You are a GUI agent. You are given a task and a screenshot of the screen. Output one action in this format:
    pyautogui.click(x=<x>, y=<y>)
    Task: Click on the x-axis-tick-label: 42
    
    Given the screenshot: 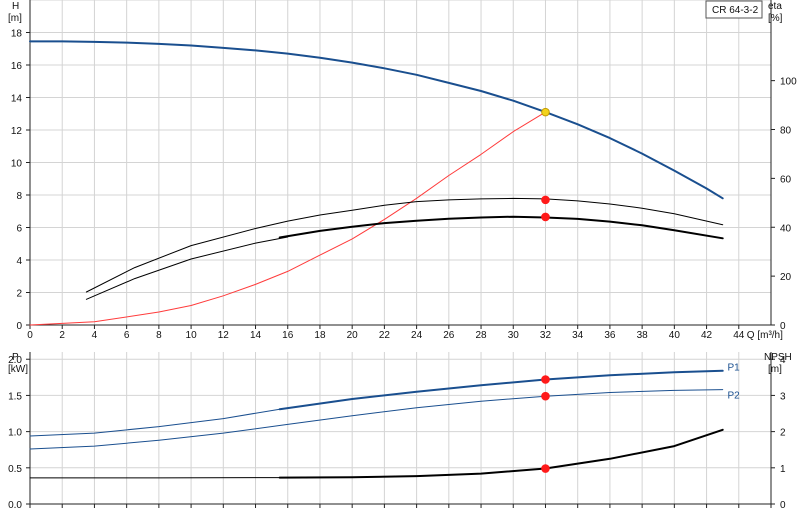 What is the action you would take?
    pyautogui.click(x=707, y=335)
    